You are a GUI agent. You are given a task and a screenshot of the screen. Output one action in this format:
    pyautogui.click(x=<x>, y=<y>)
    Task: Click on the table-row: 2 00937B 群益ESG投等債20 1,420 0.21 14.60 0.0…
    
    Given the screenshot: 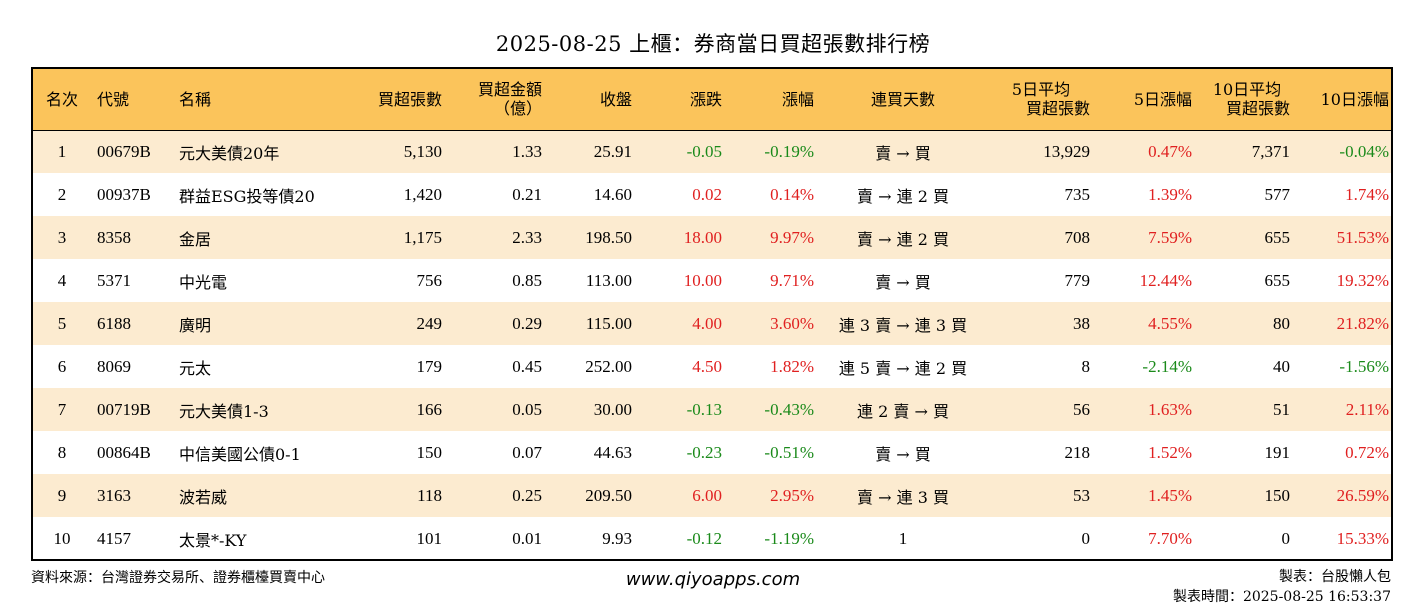 What is the action you would take?
    pyautogui.click(x=712, y=194)
    